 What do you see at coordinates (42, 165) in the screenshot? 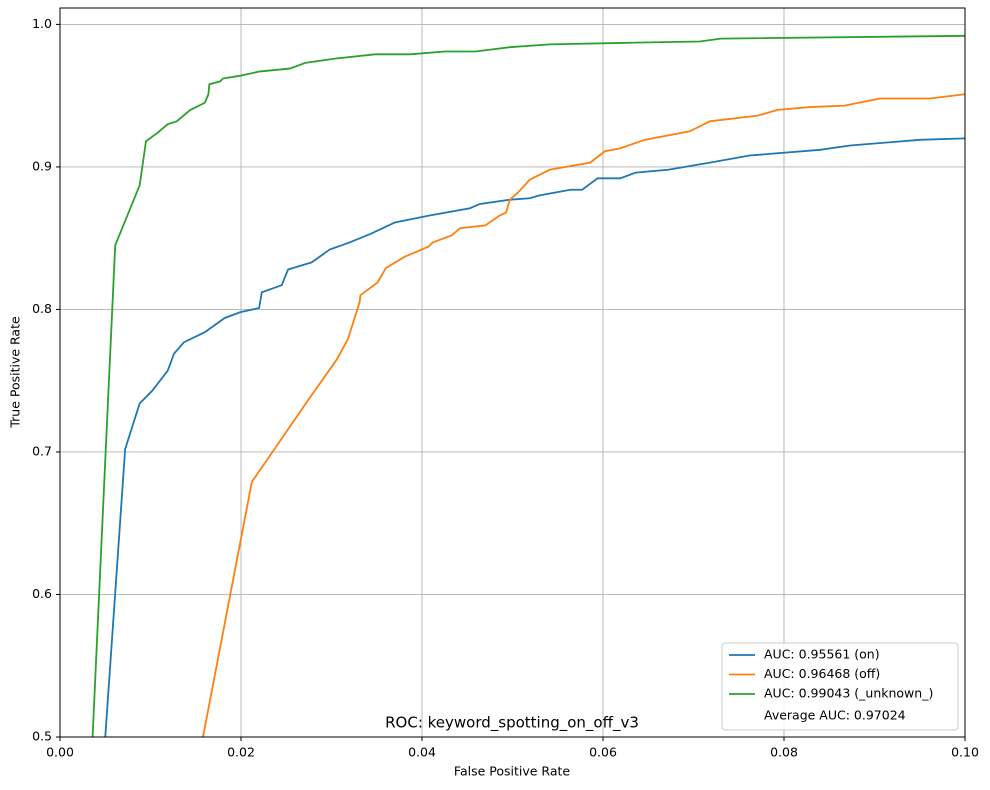
I see `y-tick-label: 0.9` at bounding box center [42, 165].